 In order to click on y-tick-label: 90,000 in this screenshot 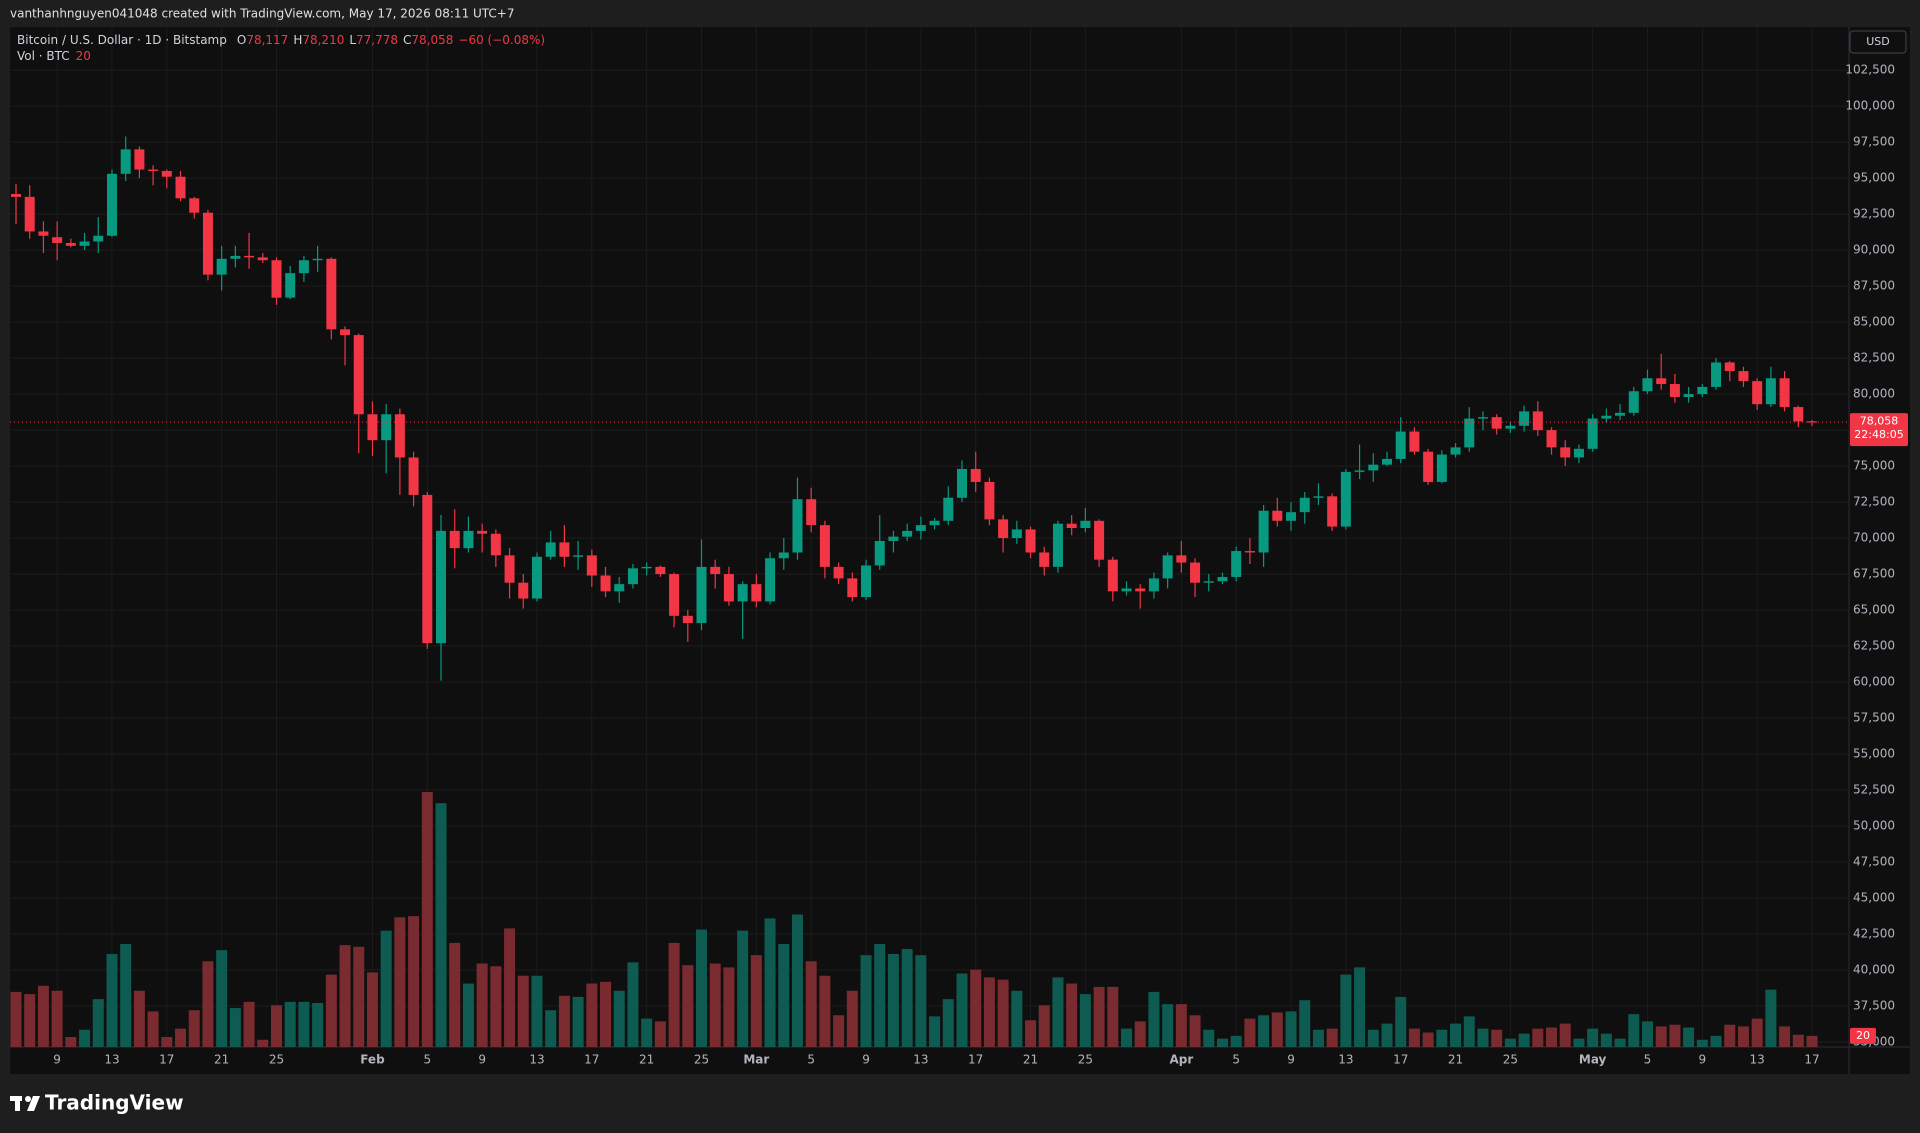, I will do `click(1874, 250)`.